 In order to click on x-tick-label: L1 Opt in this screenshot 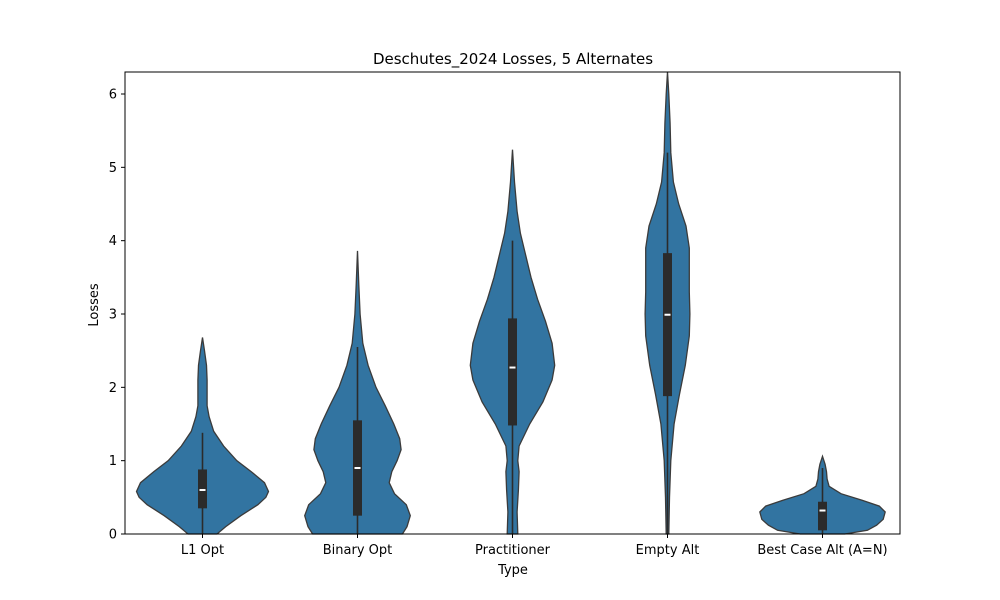, I will do `click(202, 550)`.